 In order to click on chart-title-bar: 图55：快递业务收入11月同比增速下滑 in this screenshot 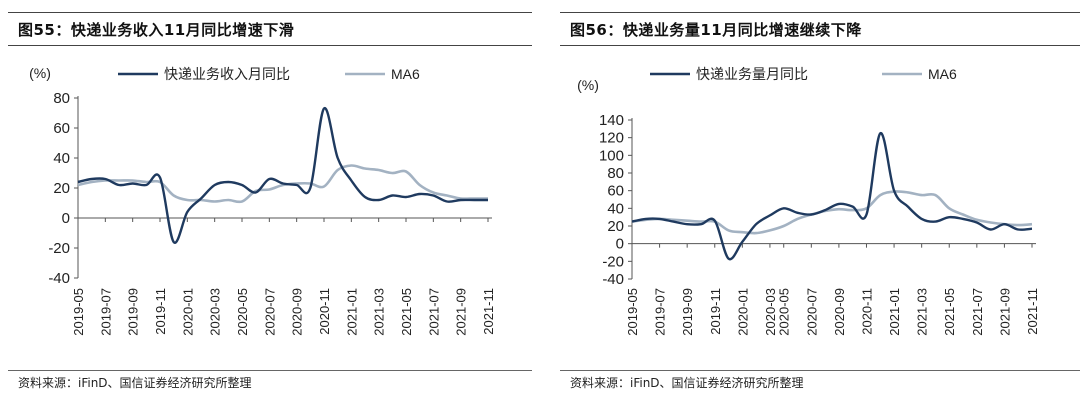, I will do `click(270, 29)`.